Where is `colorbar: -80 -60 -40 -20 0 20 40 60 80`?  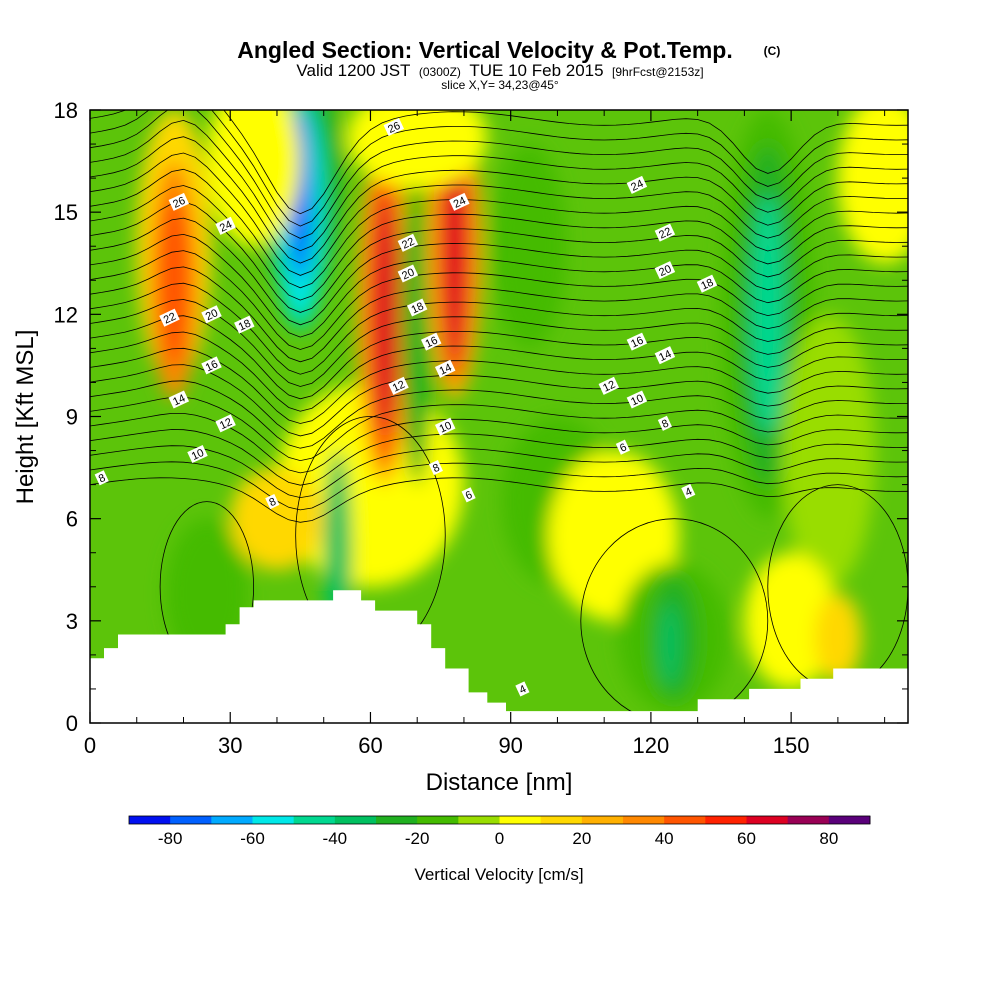 colorbar: -80 -60 -40 -20 0 20 40 60 80 is located at coordinates (499, 831).